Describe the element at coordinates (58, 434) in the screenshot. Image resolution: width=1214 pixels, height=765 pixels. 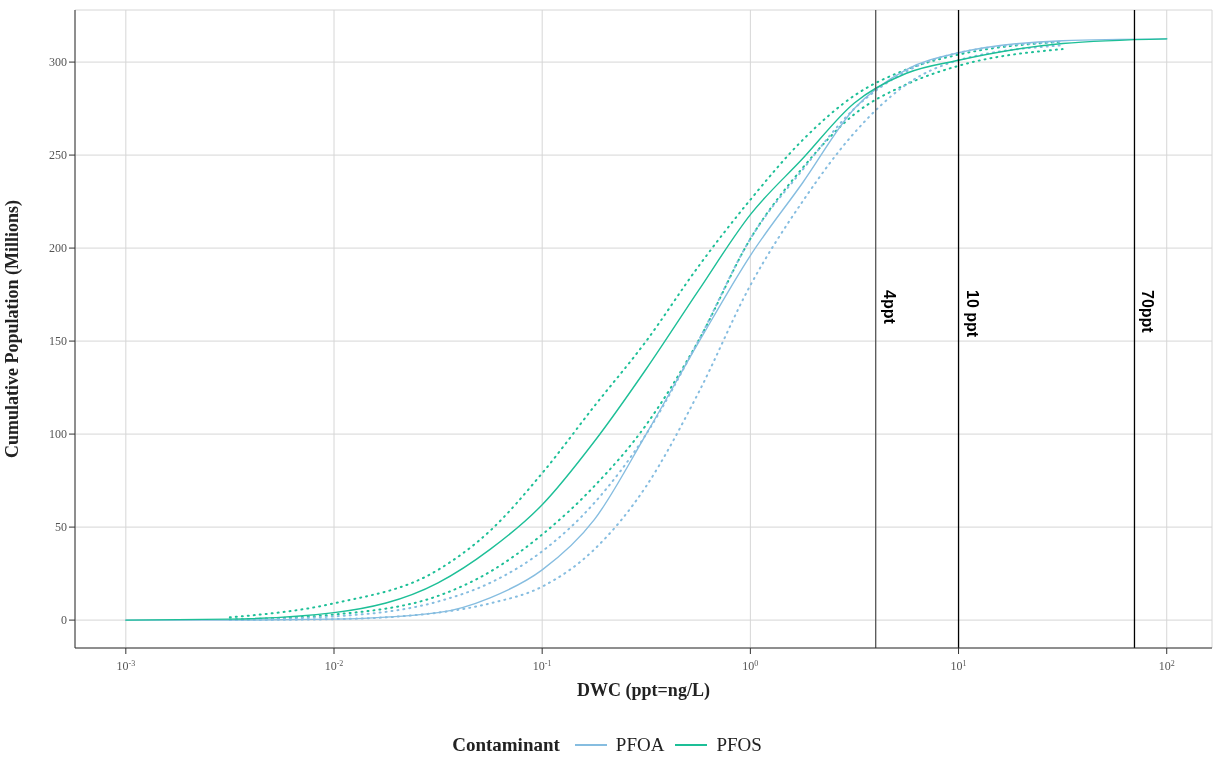
I see `y-tick-label: 100` at that location.